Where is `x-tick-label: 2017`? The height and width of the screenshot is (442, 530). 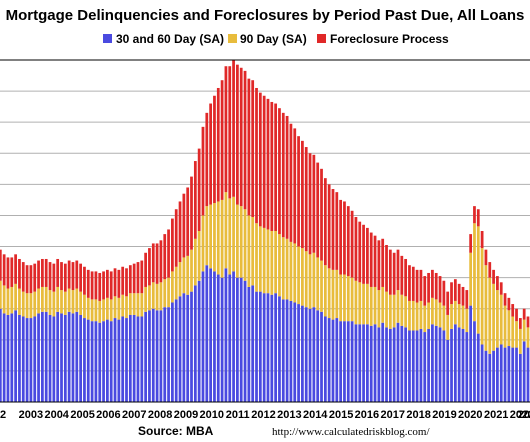 x-tick-label: 2017 is located at coordinates (393, 415).